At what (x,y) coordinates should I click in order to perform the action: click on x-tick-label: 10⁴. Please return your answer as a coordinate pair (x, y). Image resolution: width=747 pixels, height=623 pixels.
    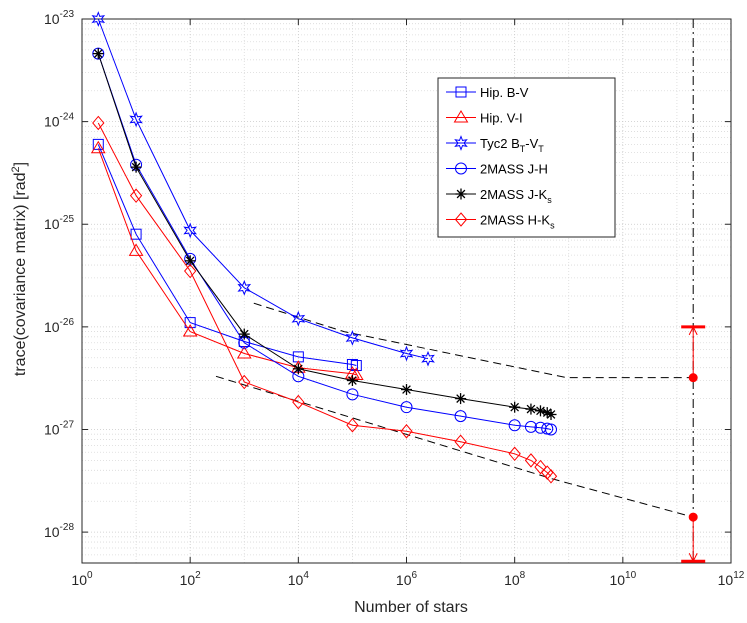
    Looking at the image, I should click on (299, 579).